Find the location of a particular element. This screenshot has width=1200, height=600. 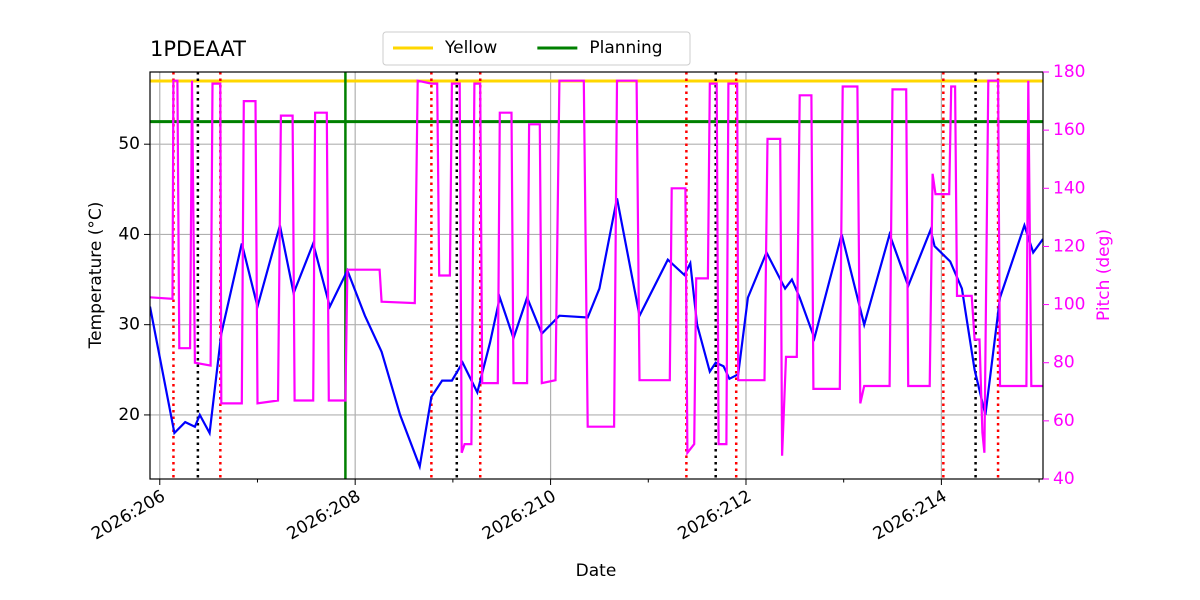

legend-label: Planning is located at coordinates (625, 48).